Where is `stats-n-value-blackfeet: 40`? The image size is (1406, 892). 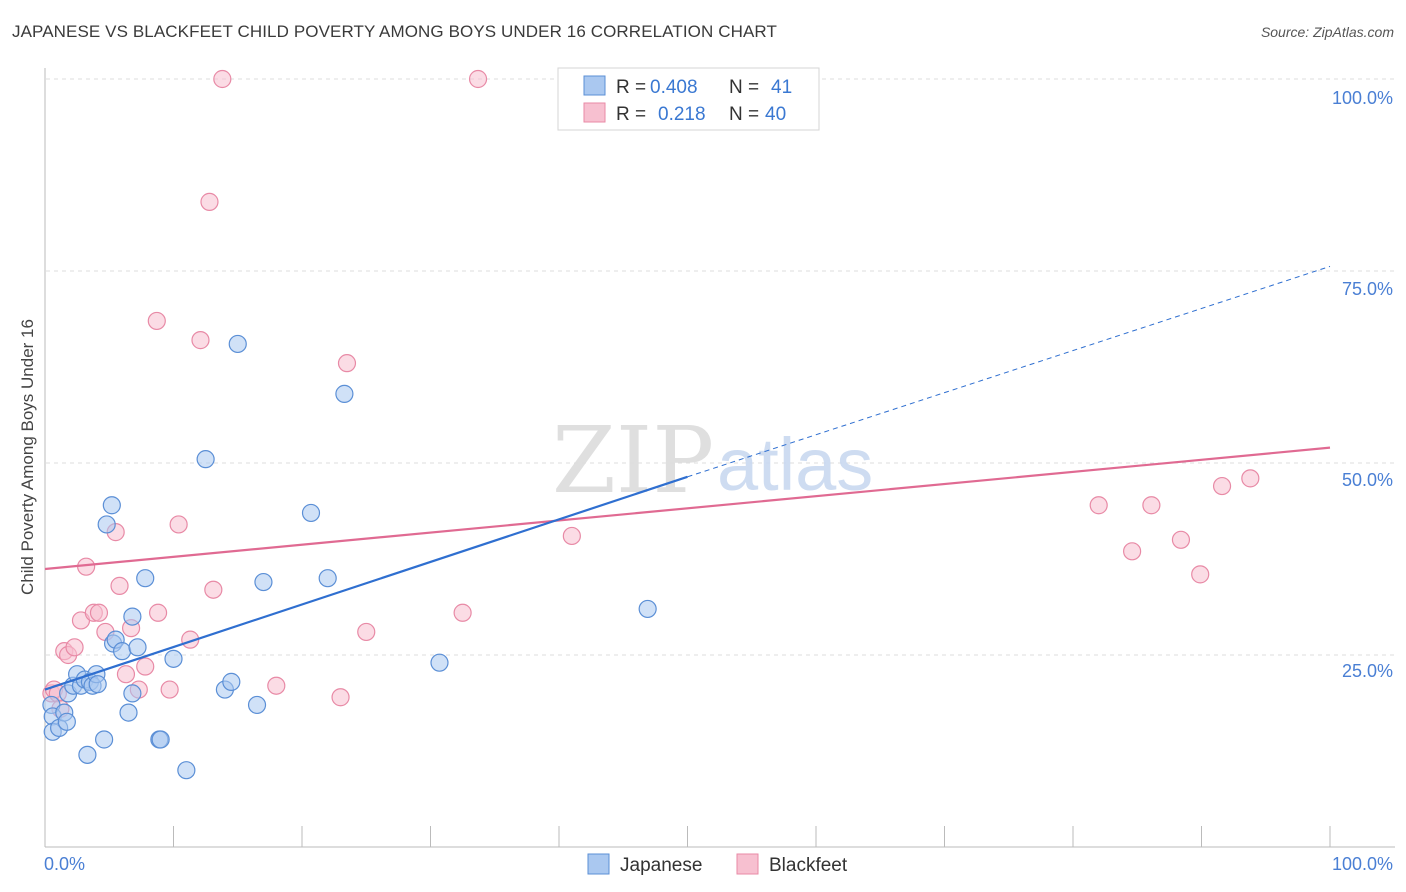 stats-n-value-blackfeet: 40 is located at coordinates (775, 114).